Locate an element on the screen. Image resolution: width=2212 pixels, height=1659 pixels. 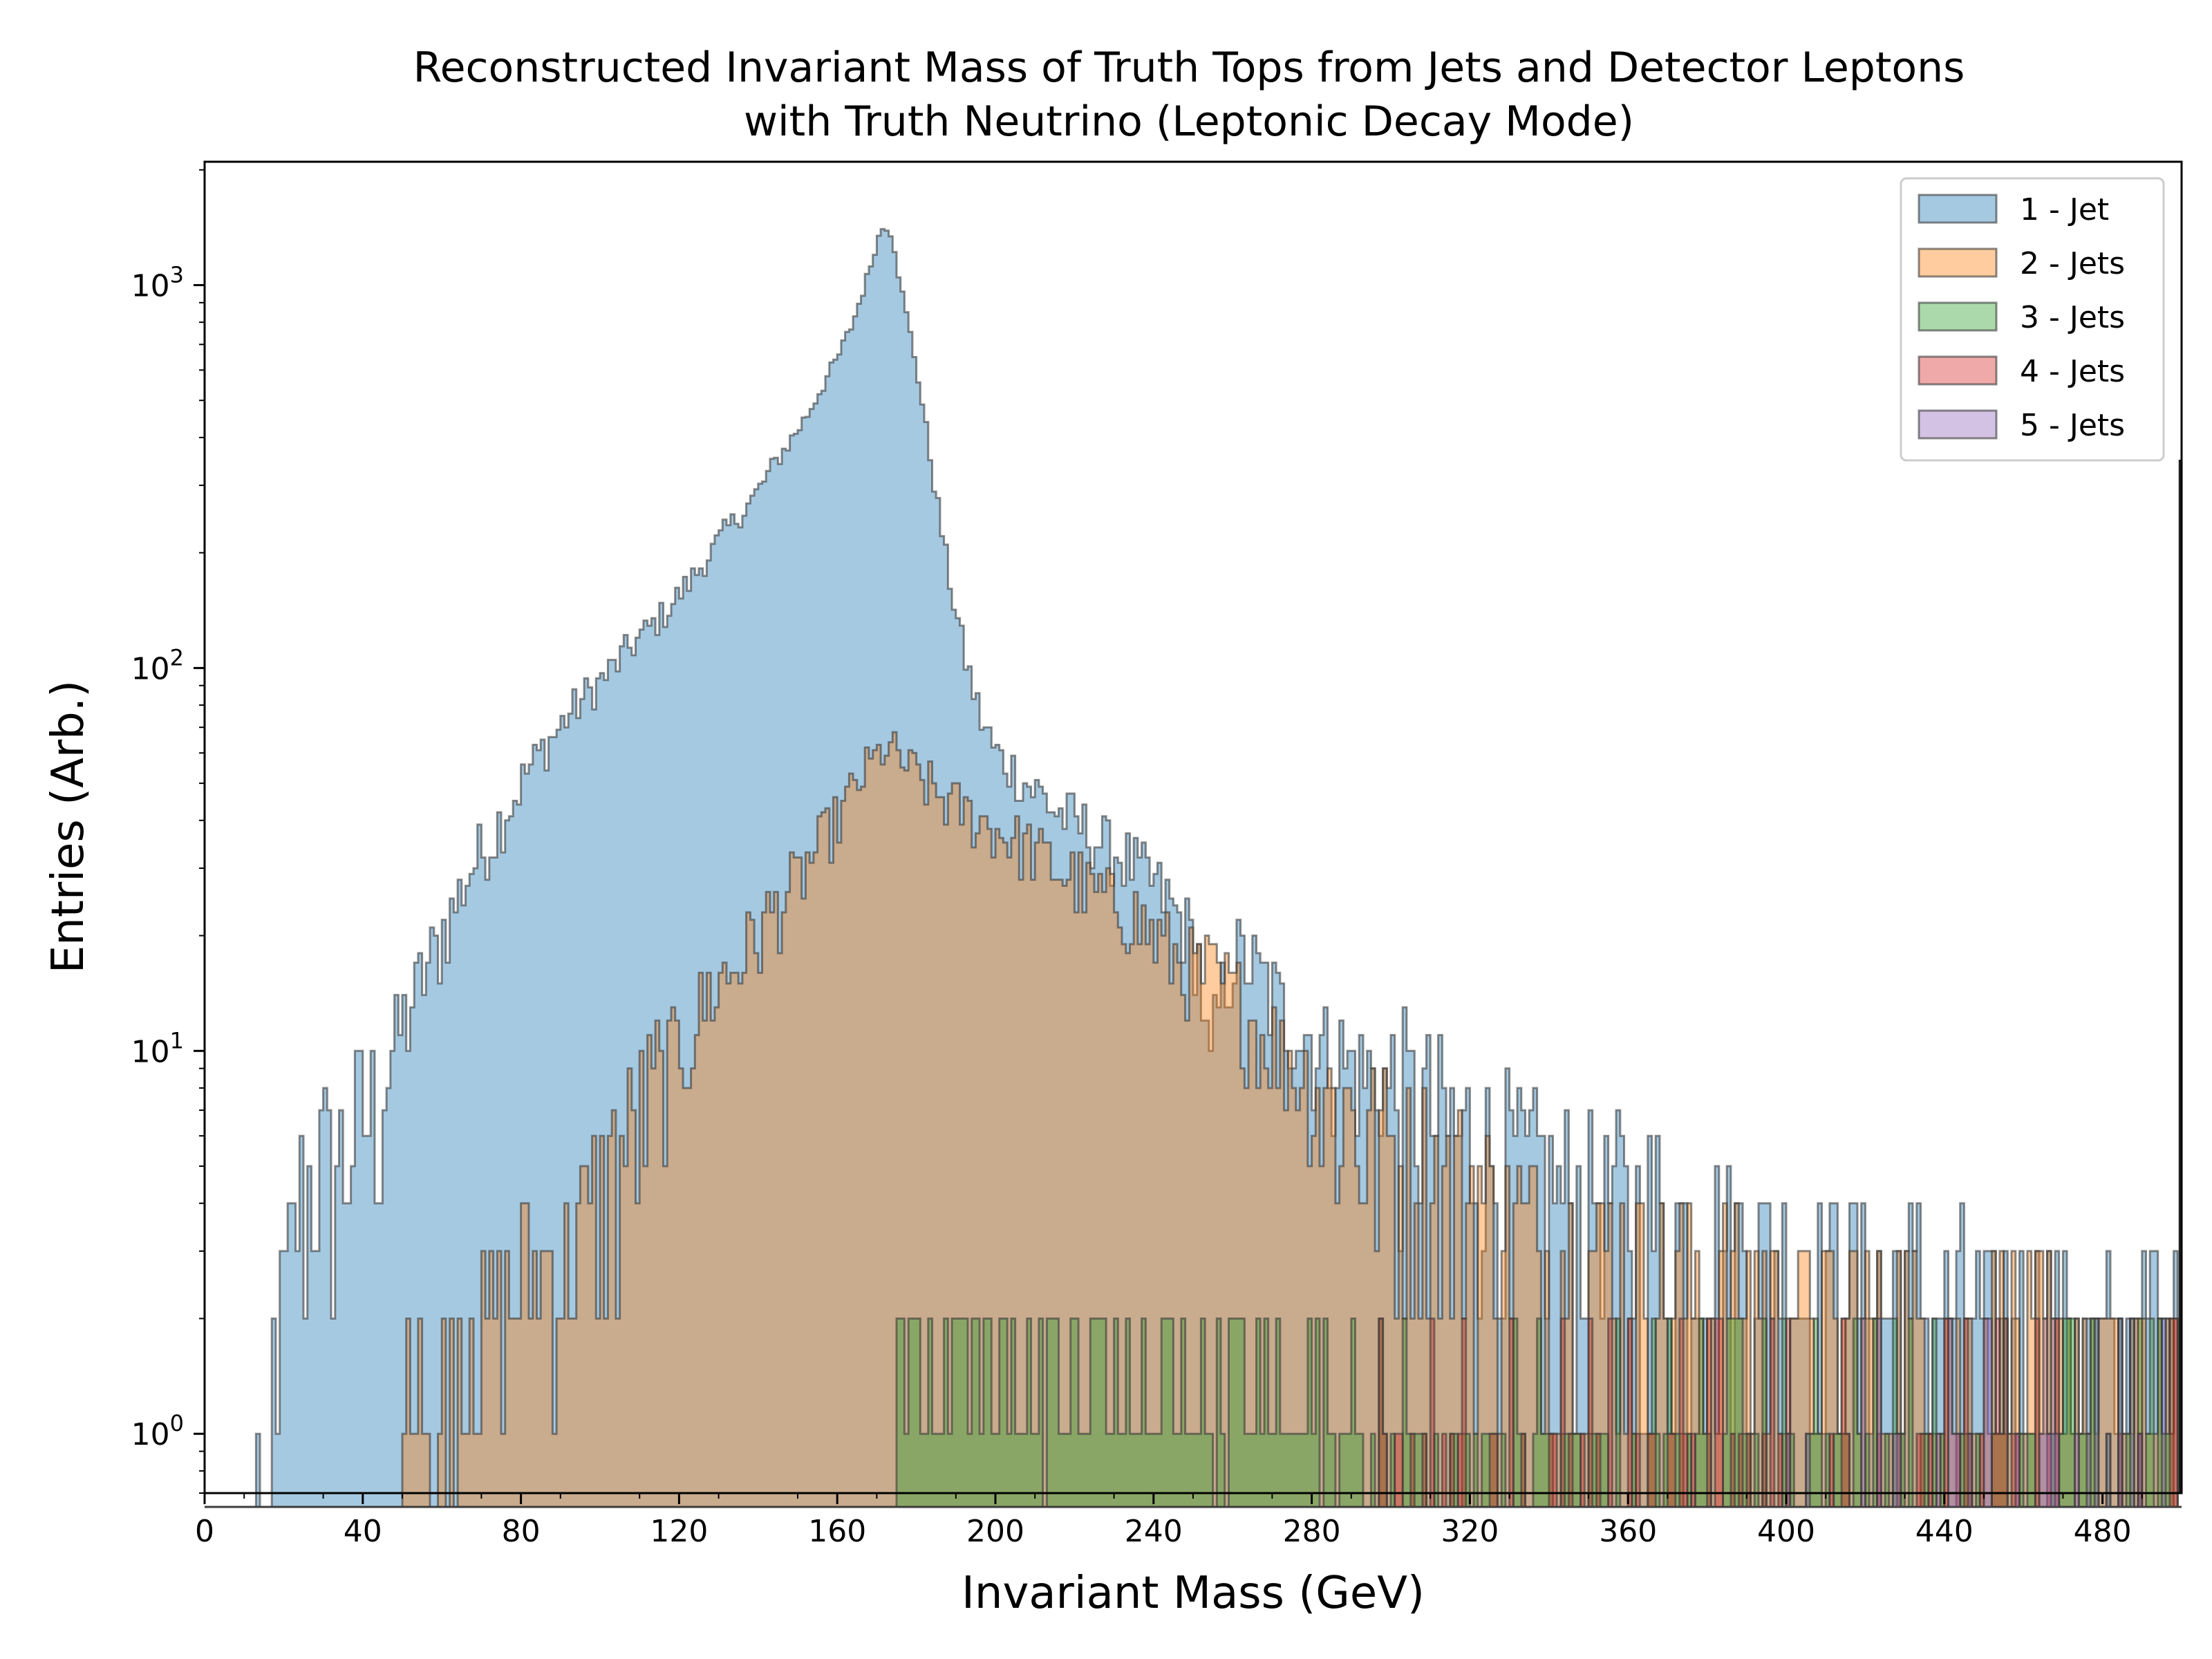
x-tick-label: 280 is located at coordinates (1312, 1531).